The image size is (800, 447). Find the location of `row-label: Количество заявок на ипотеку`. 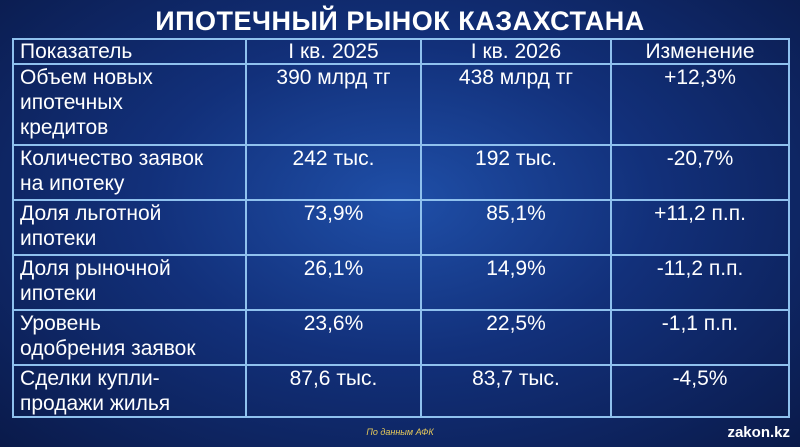

row-label: Количество заявок на ипотеку is located at coordinates (129, 172).